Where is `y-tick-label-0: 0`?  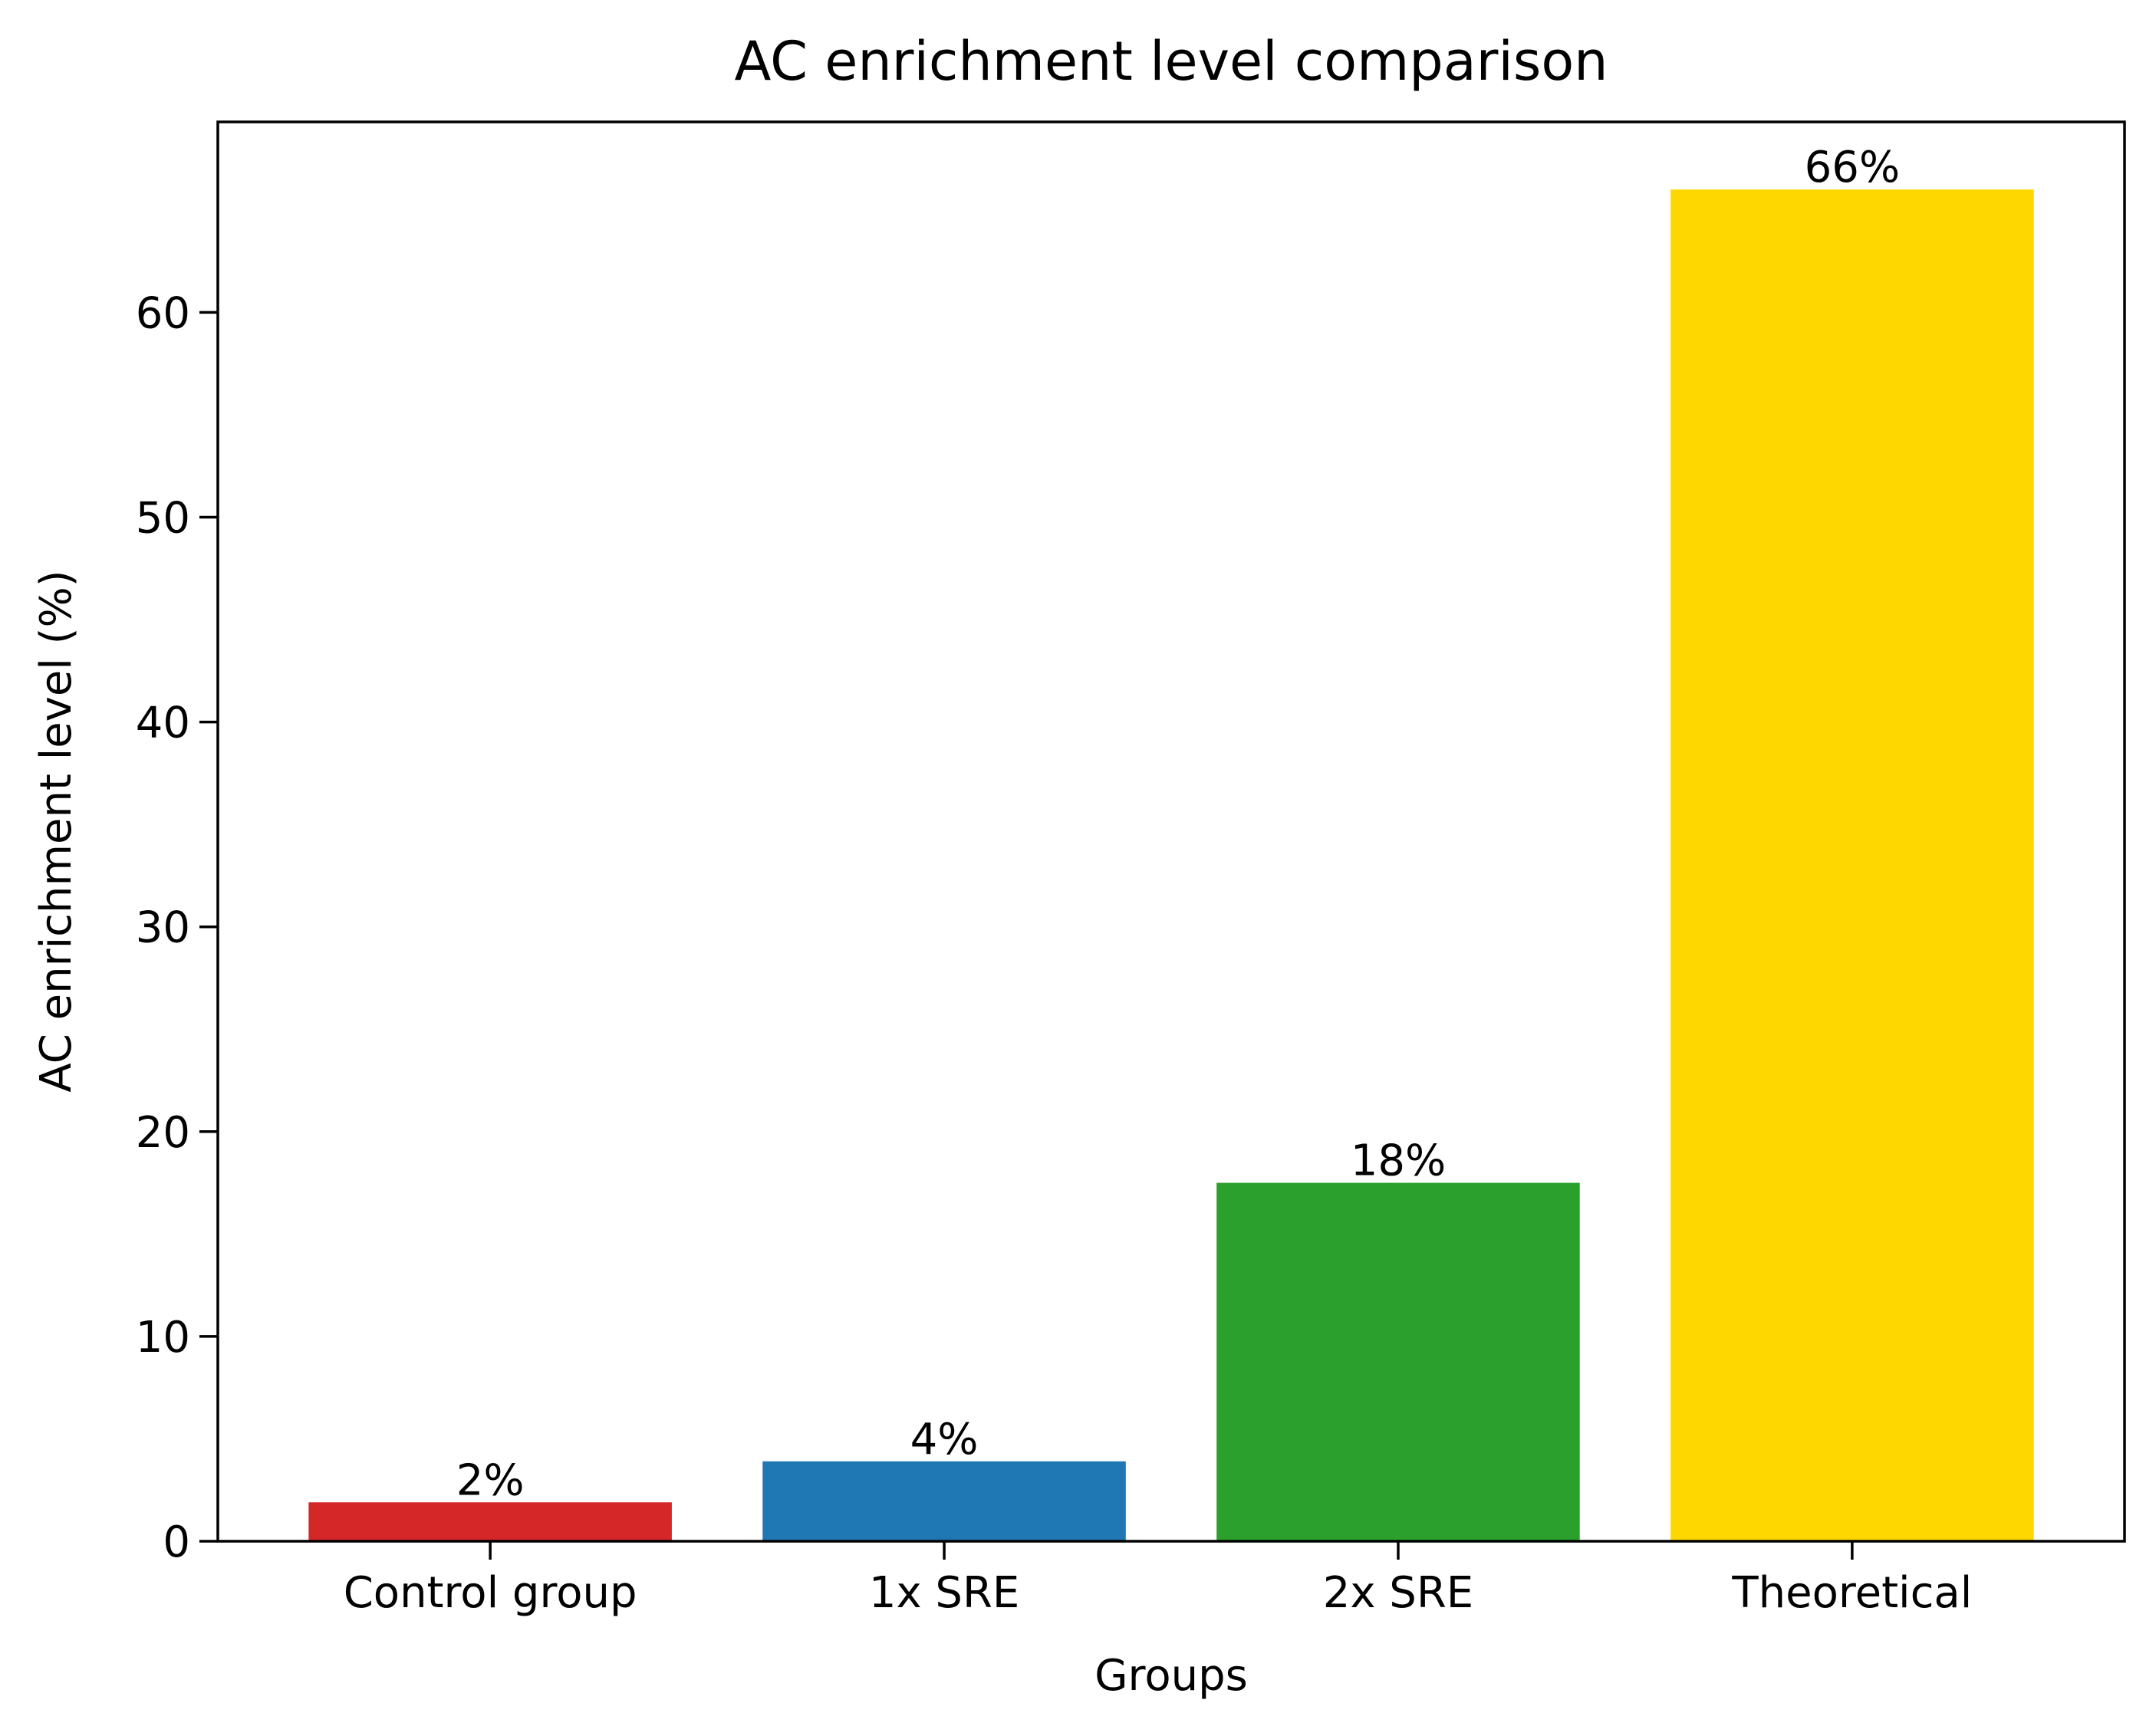 y-tick-label-0: 0 is located at coordinates (176, 1542).